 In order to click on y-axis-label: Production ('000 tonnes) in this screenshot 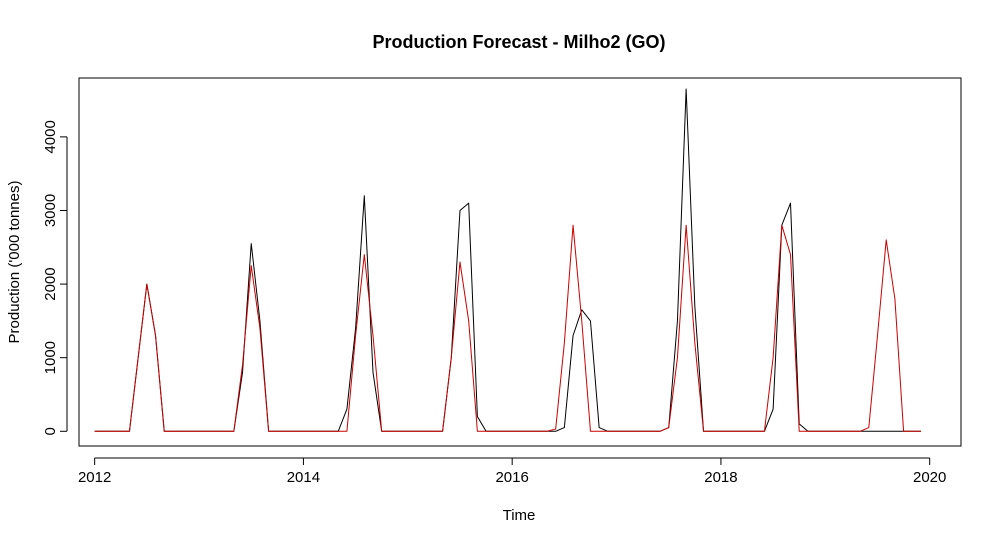, I will do `click(14, 262)`.